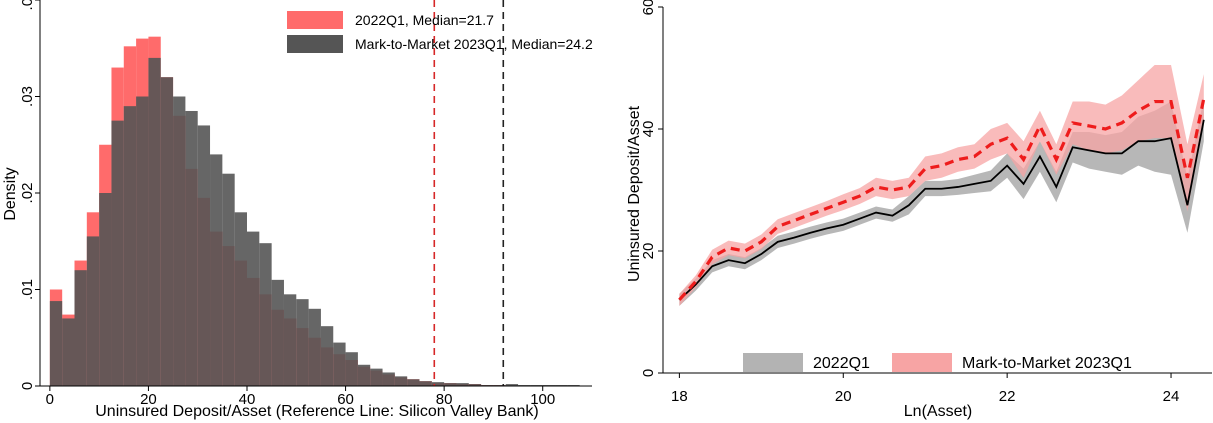  What do you see at coordinates (315, 20) in the screenshot?
I see `legend-swatch-2022q1` at bounding box center [315, 20].